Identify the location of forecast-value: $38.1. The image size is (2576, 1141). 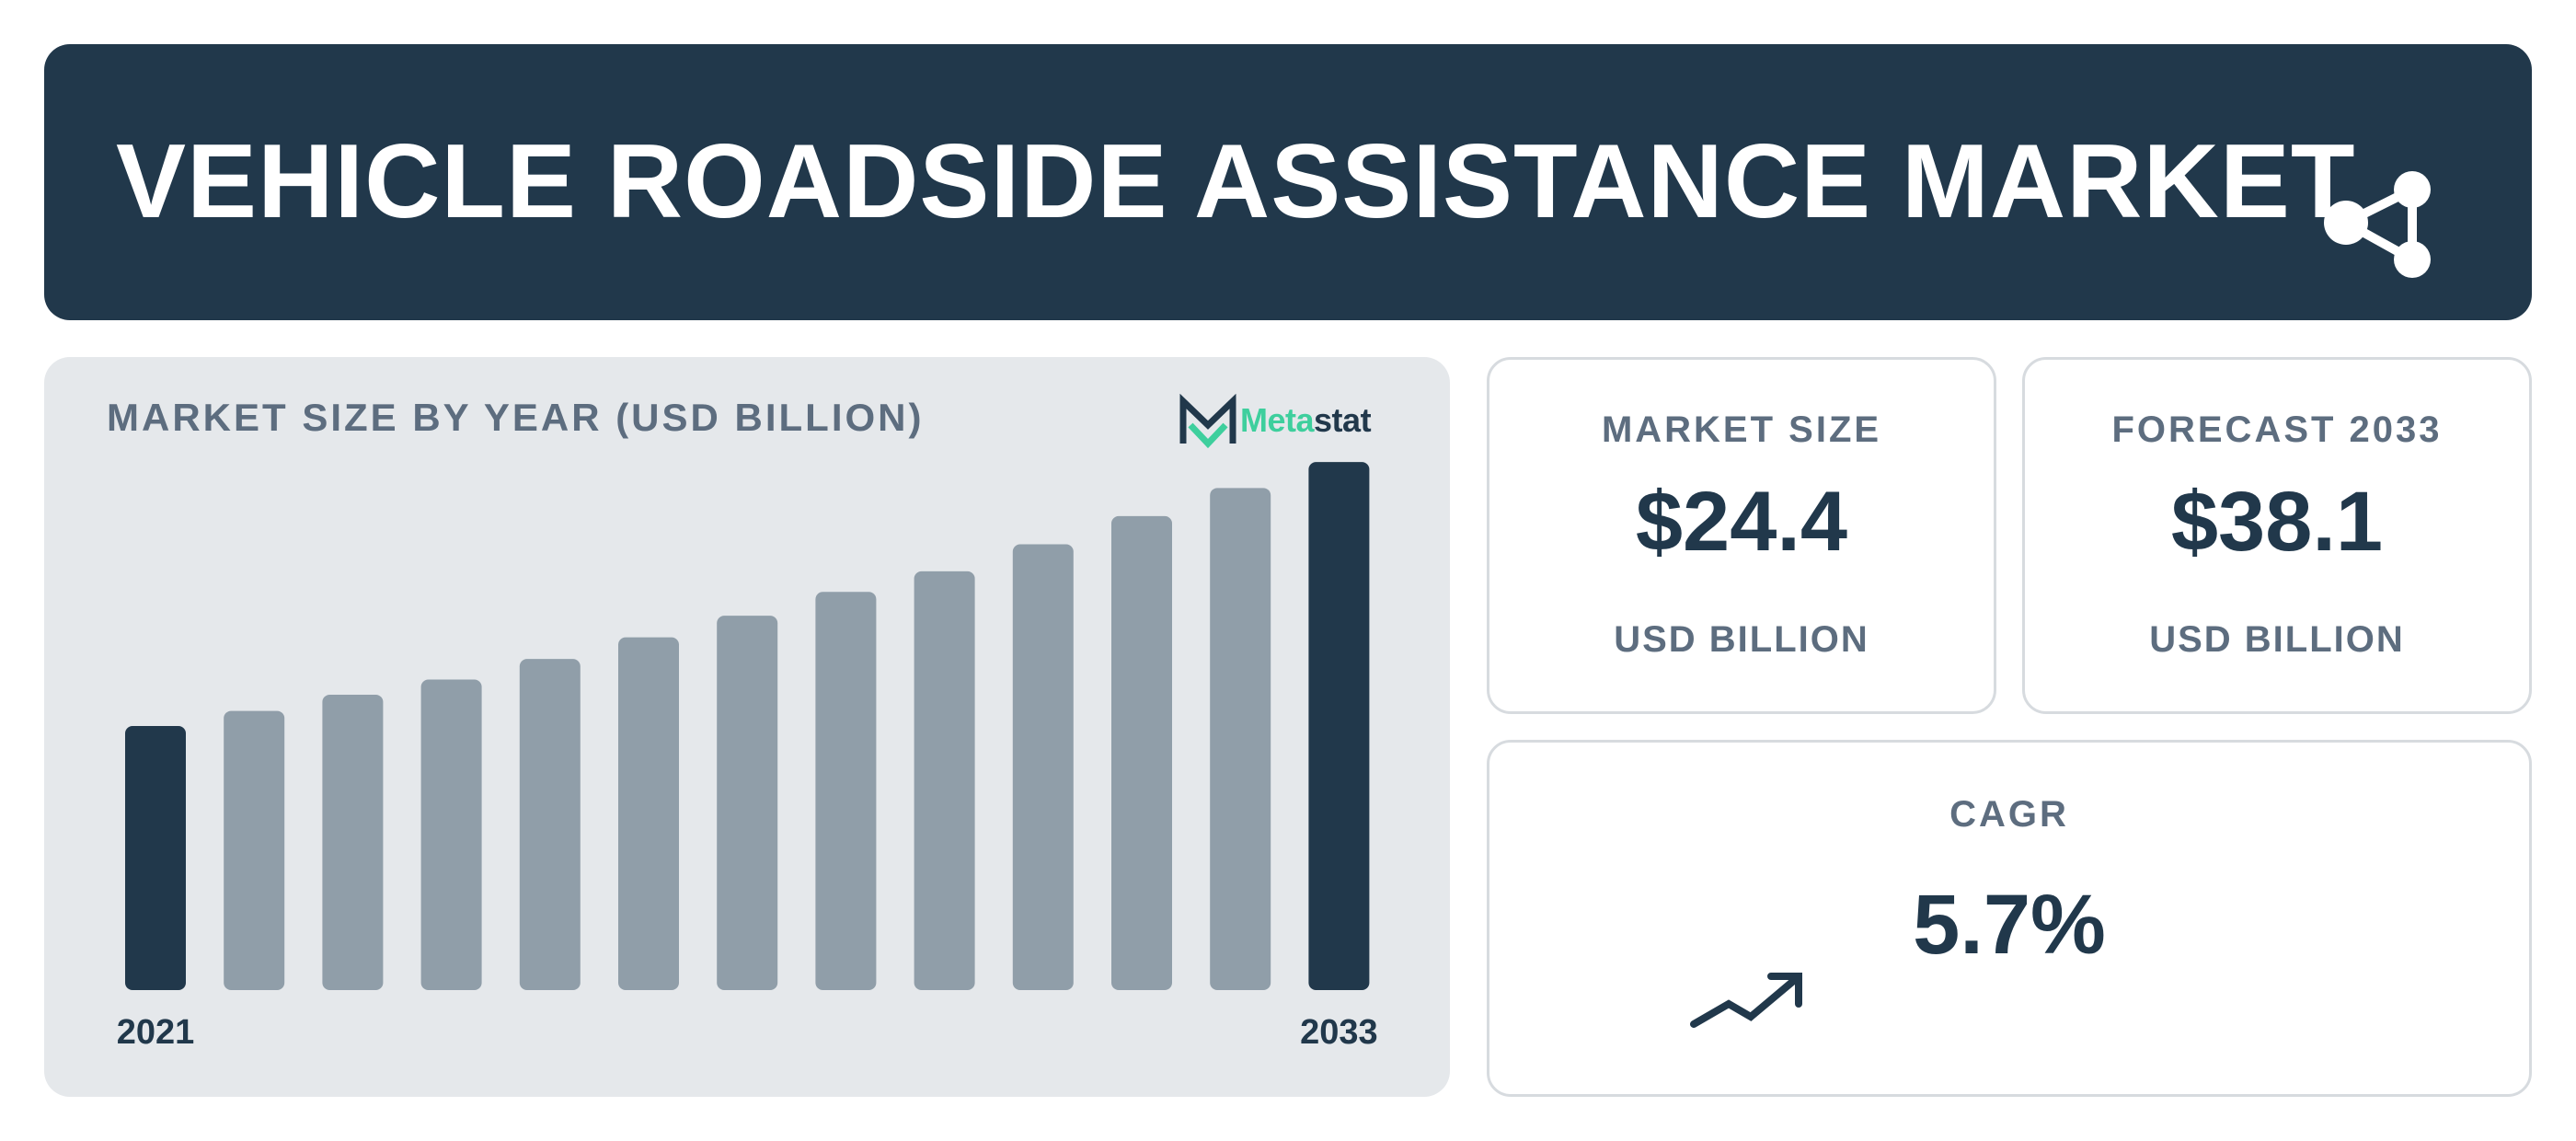
(2277, 522).